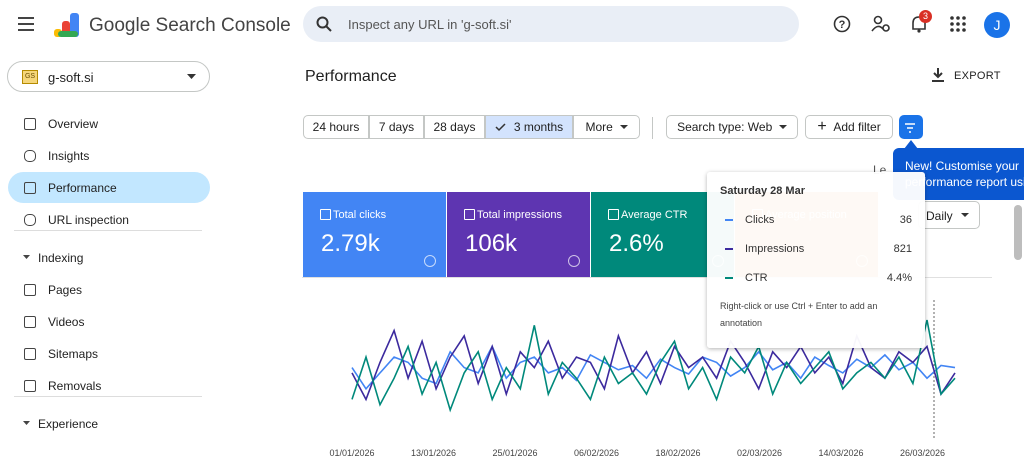 The image size is (1024, 464). I want to click on search-icon, so click(324, 24).